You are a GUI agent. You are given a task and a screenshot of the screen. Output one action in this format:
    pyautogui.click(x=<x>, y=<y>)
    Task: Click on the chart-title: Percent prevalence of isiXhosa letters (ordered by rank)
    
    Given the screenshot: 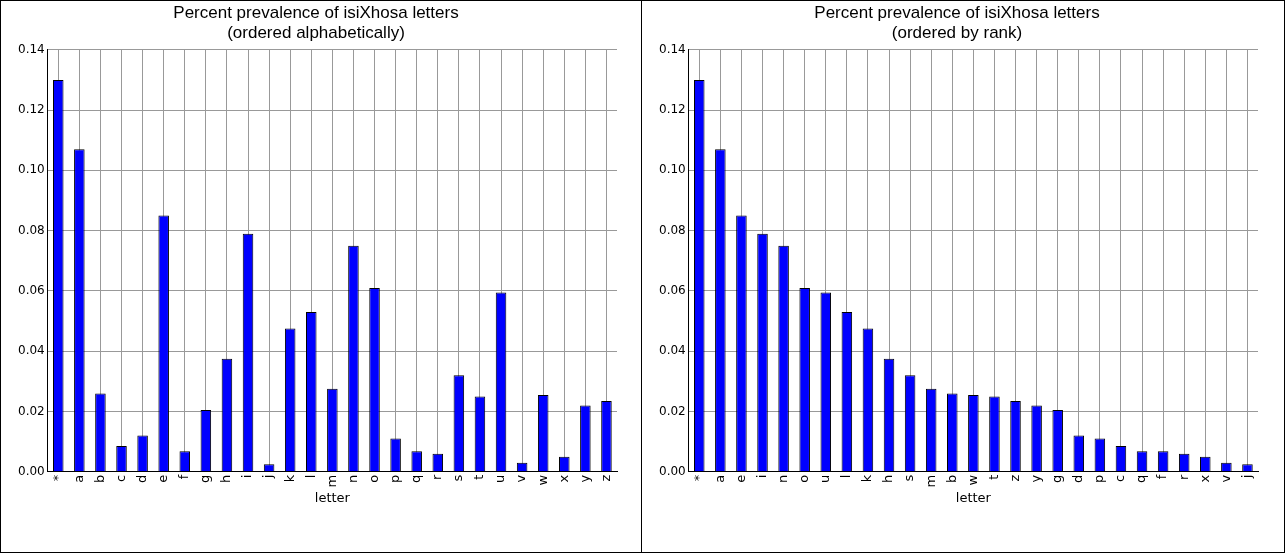 What is the action you would take?
    pyautogui.click(x=957, y=22)
    